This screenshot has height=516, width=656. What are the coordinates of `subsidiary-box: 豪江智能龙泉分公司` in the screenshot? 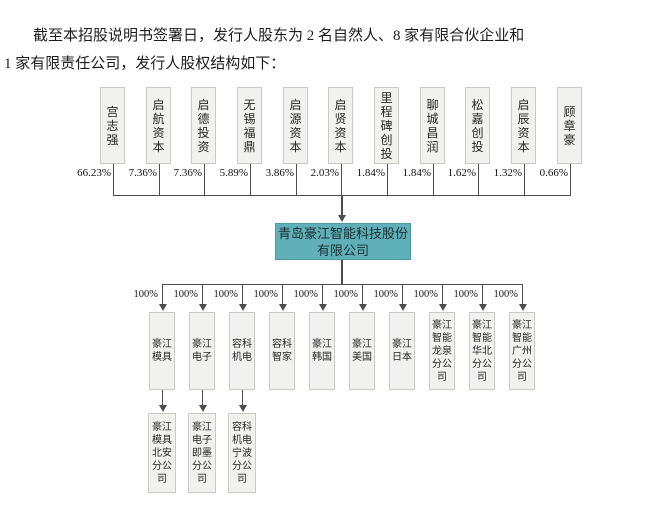 It's located at (442, 351).